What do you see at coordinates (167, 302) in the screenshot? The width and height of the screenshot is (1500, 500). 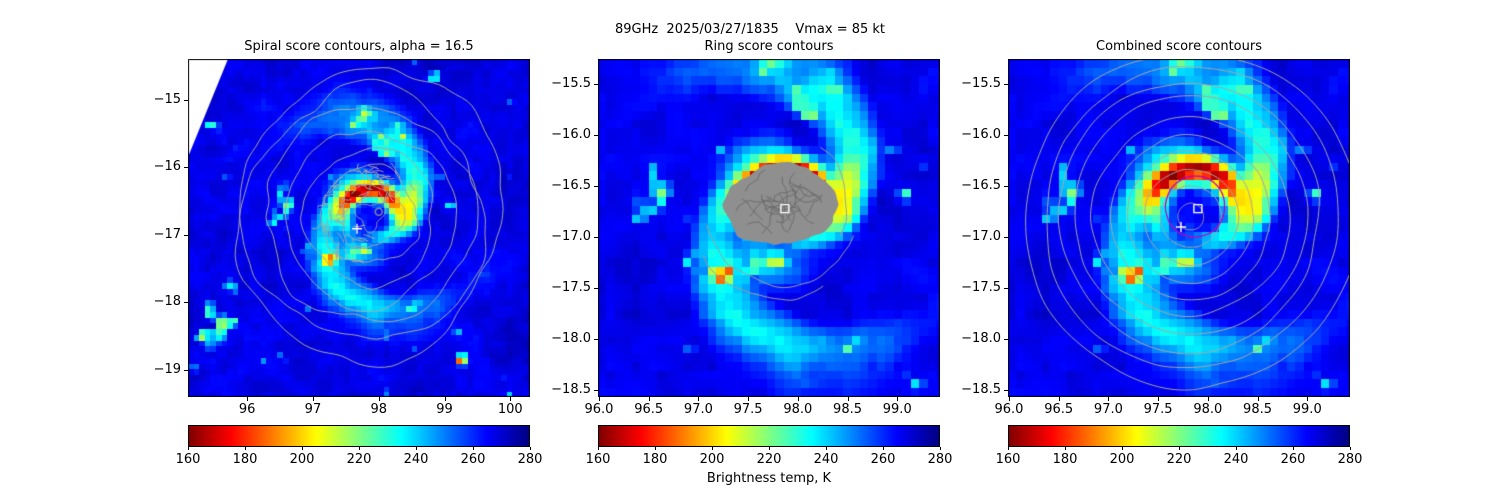 I see `y-tick-label: −18` at bounding box center [167, 302].